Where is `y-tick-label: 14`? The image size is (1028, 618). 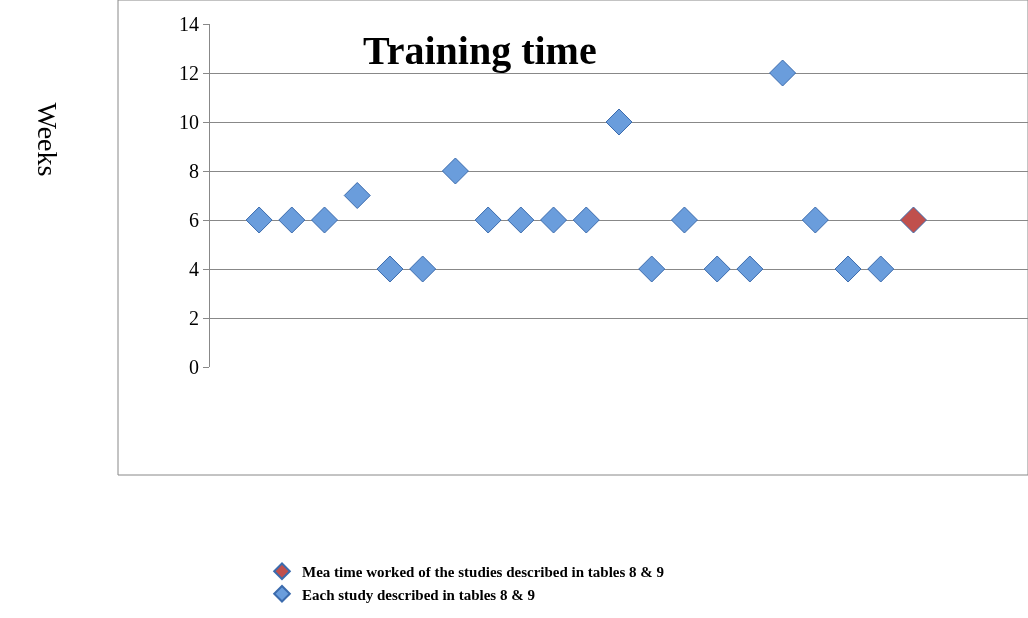
y-tick-label: 14 is located at coordinates (189, 24).